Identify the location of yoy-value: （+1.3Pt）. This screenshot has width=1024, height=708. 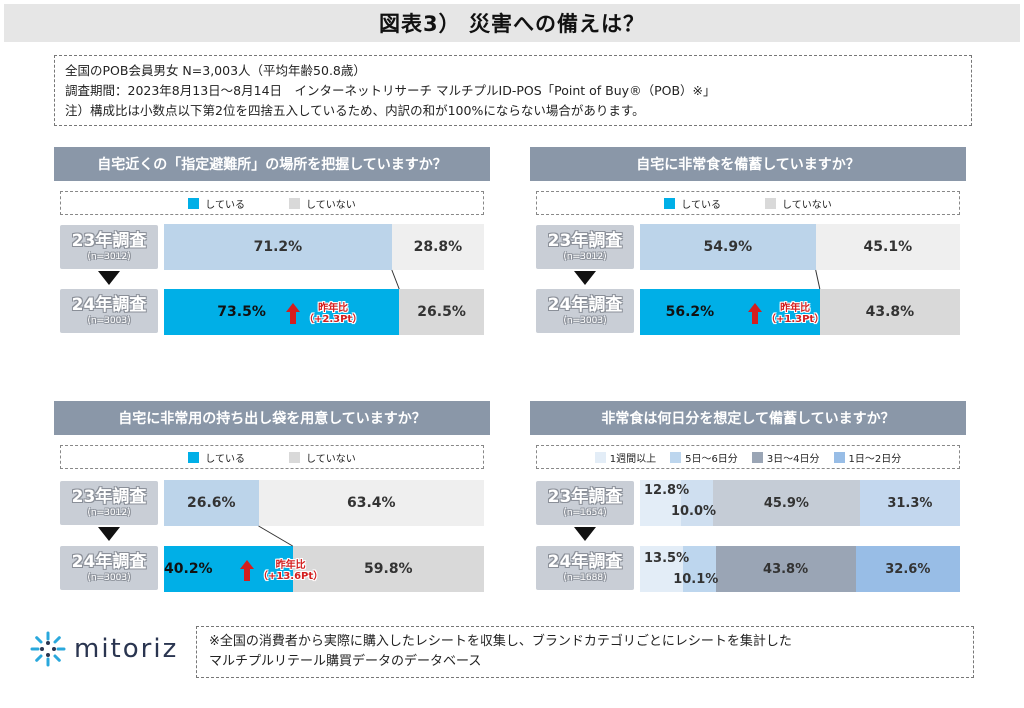
(795, 319).